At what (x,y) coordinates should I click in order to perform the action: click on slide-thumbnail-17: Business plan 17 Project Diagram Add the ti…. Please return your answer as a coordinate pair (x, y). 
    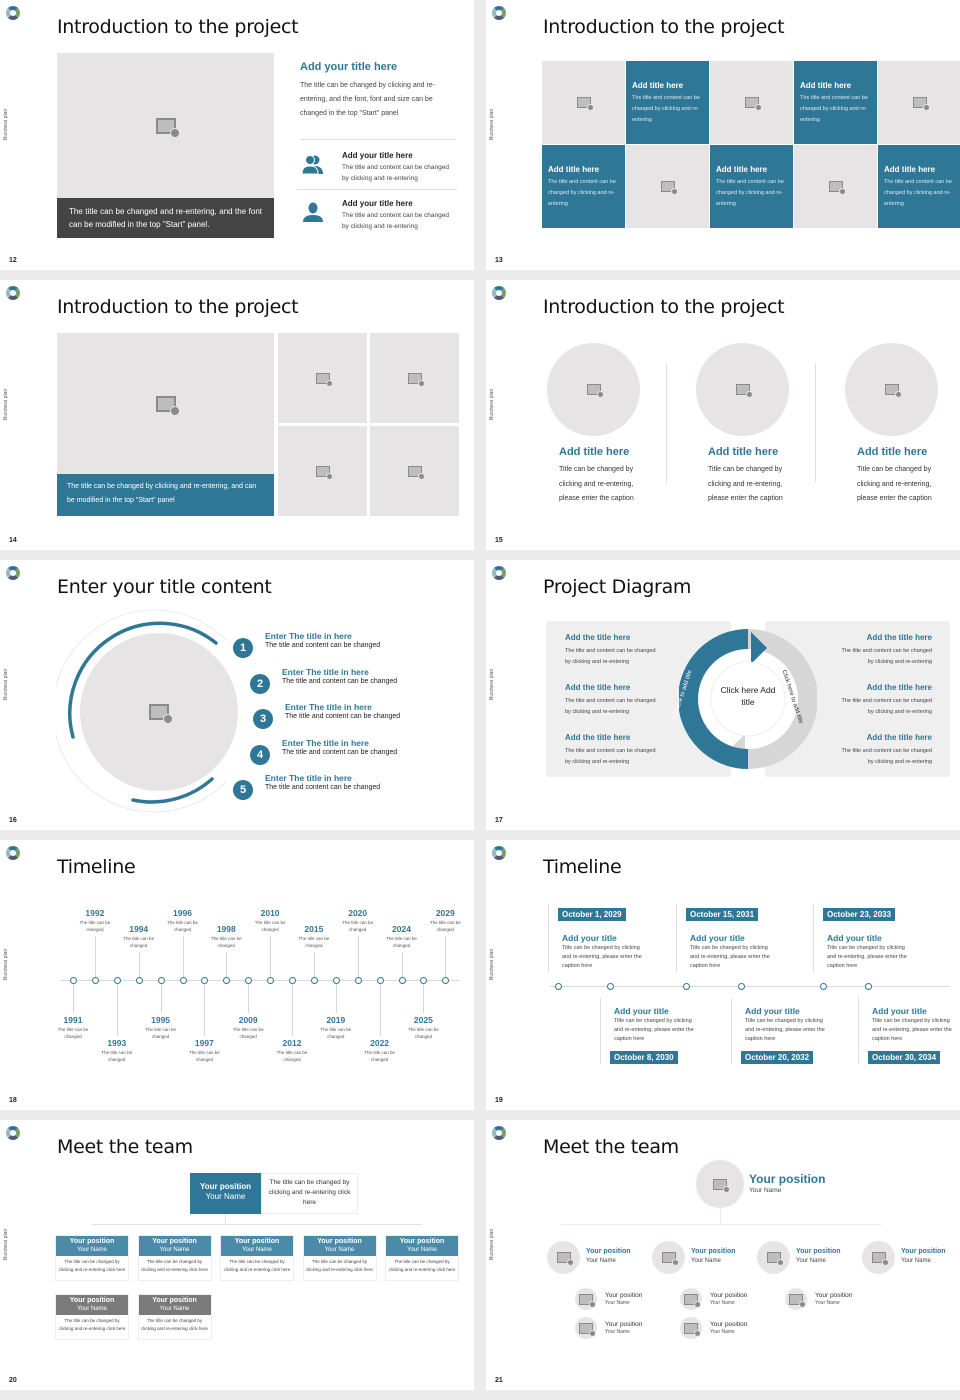
    Looking at the image, I should click on (723, 695).